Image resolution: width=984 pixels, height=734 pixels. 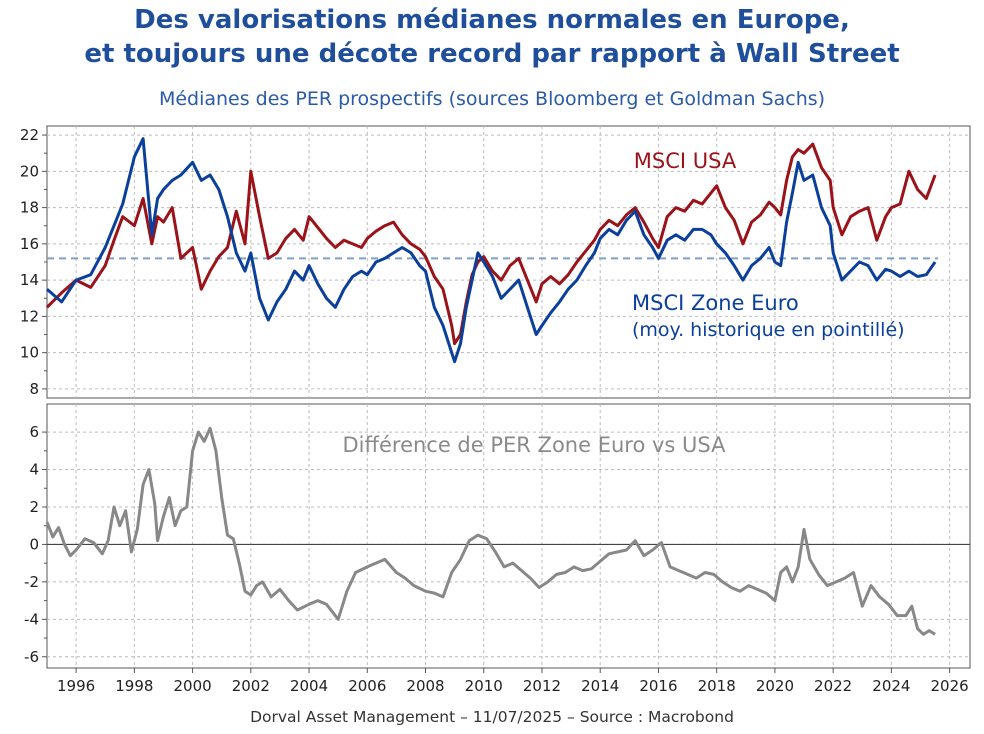 What do you see at coordinates (29, 316) in the screenshot?
I see `top-ytick-label: 12` at bounding box center [29, 316].